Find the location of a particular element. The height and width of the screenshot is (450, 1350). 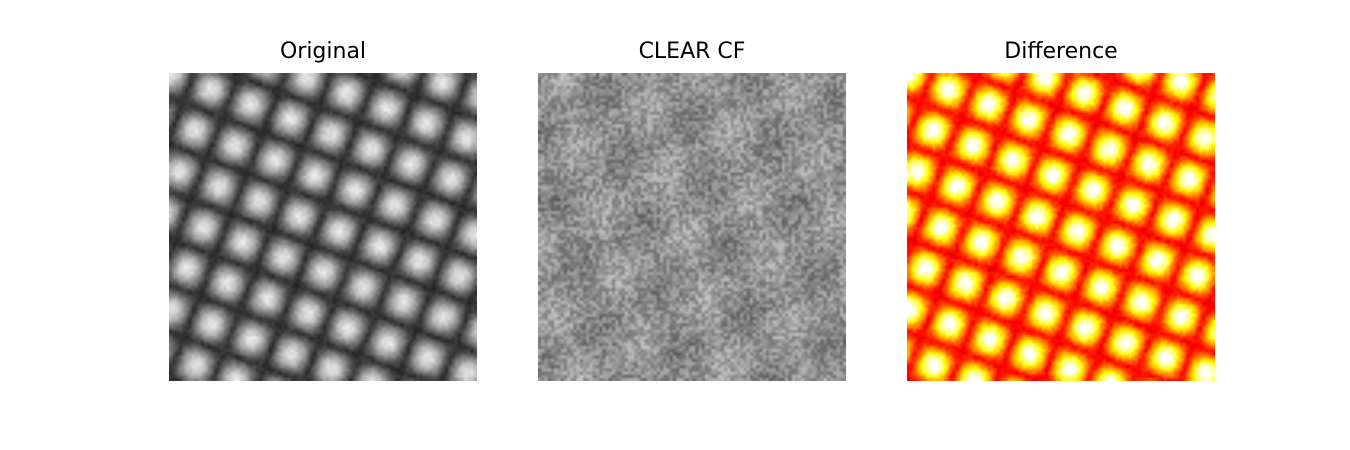

panel-title-clear-cf: CLEAR CF is located at coordinates (692, 51).